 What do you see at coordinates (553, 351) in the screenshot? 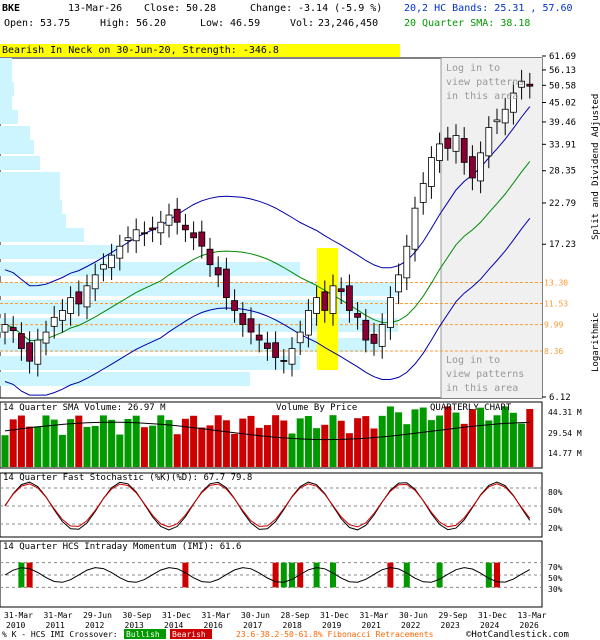
I see `fib-label-3: 8.36` at bounding box center [553, 351].